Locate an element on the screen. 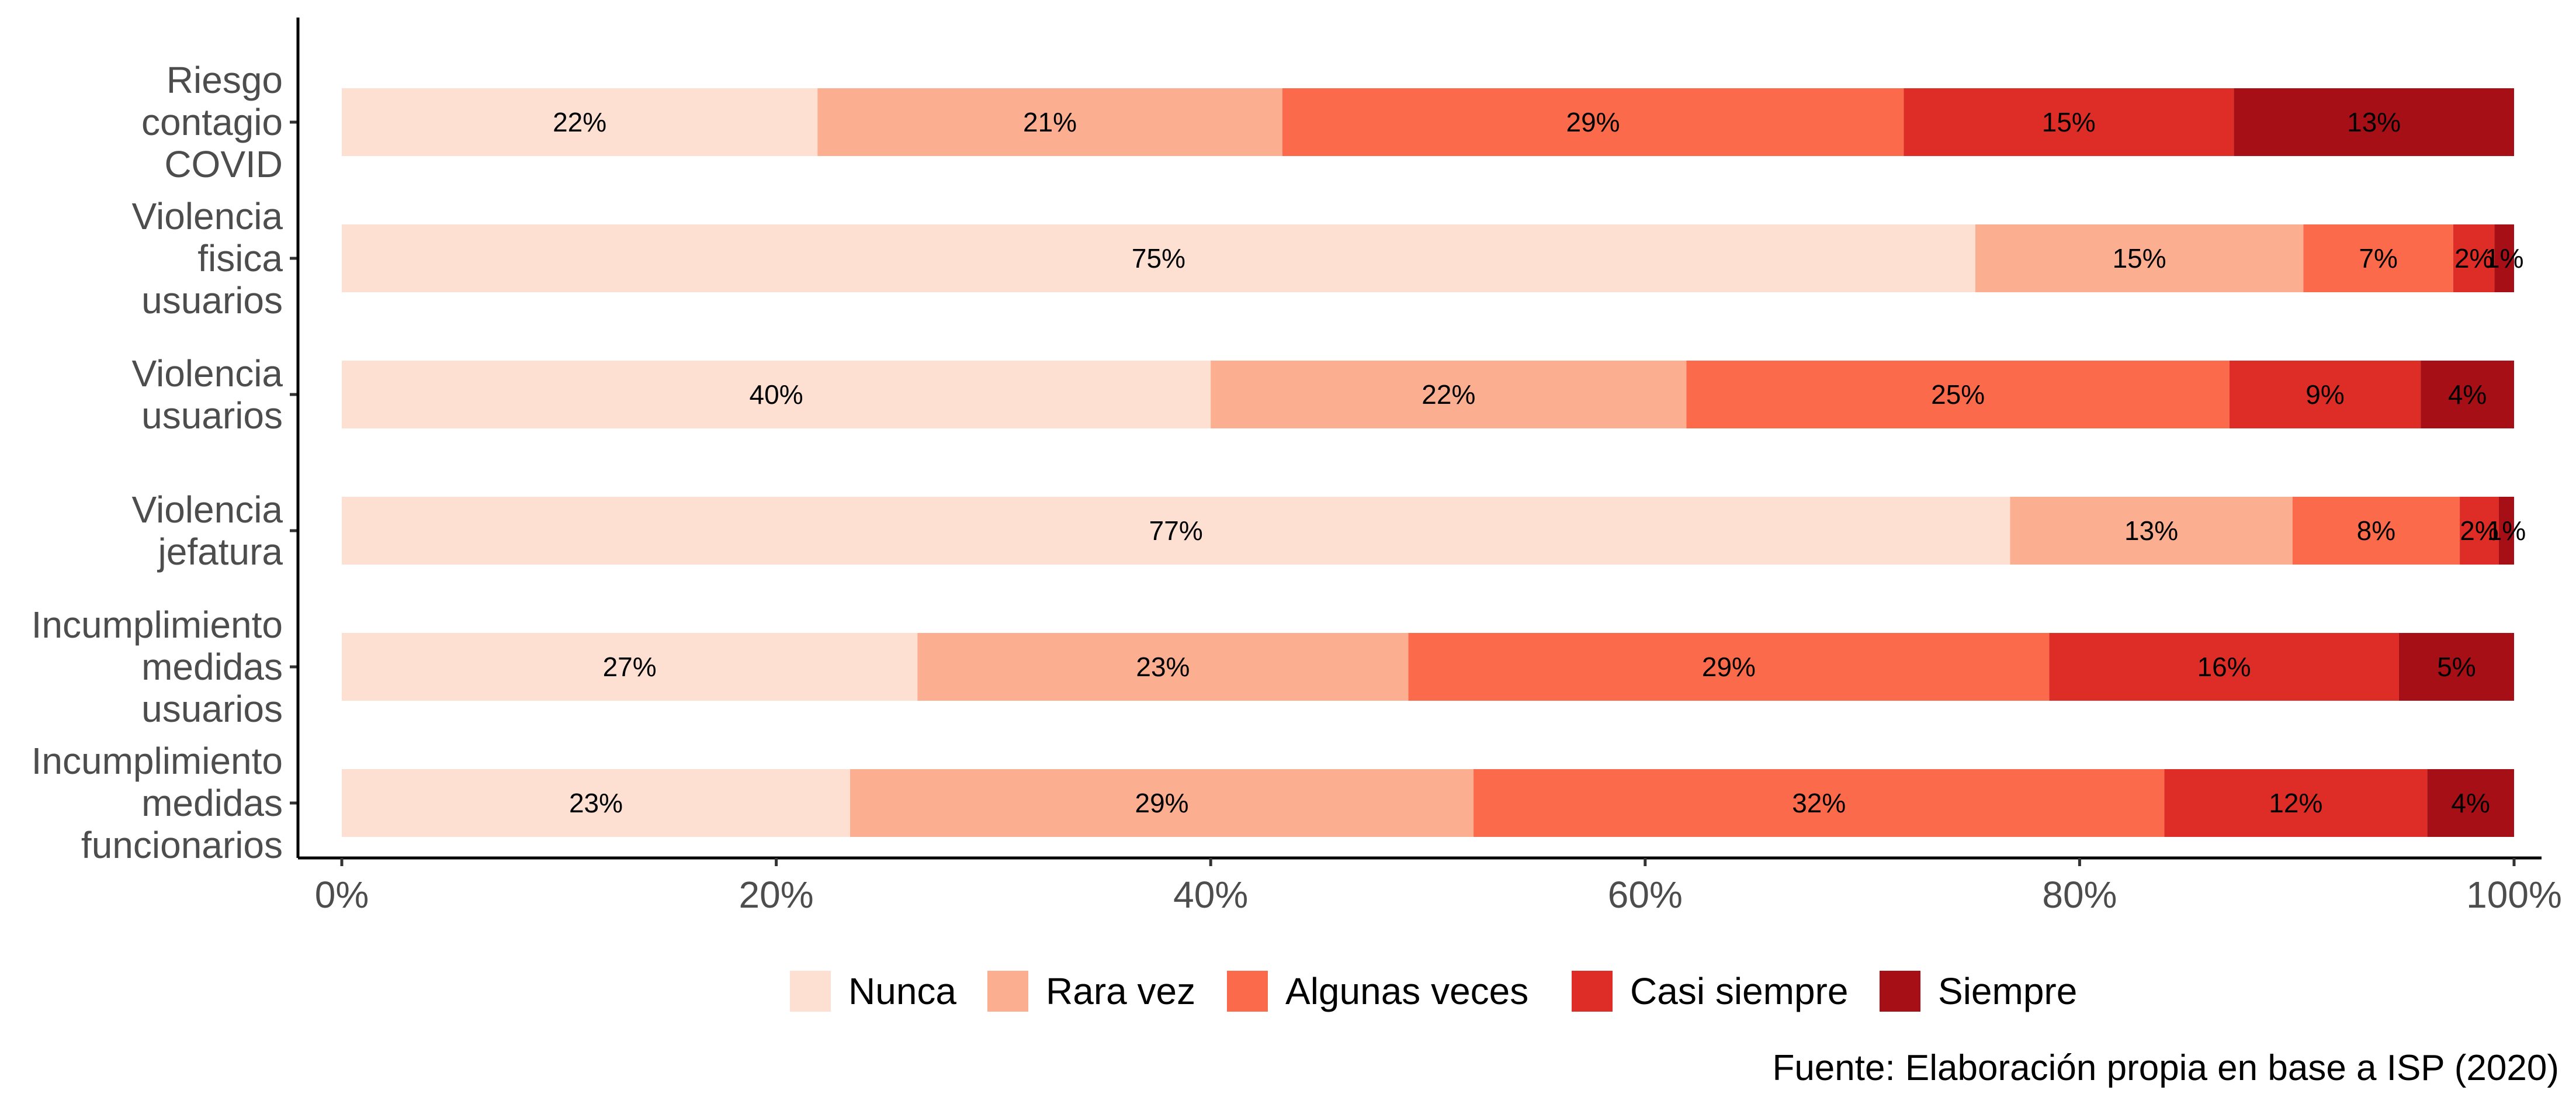 Image resolution: width=2576 pixels, height=1104 pixels. x-tick-label: 60% is located at coordinates (1645, 895).